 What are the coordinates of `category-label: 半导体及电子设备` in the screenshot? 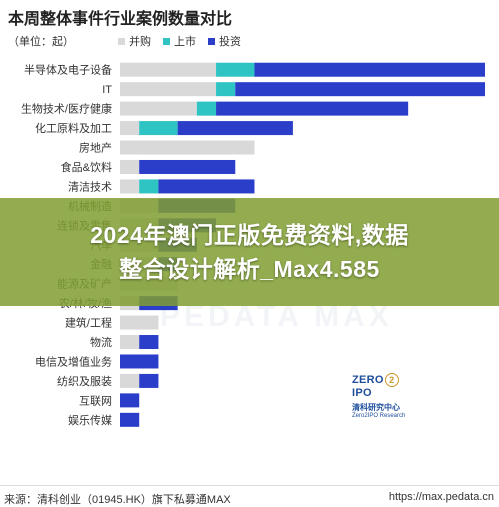 It's located at (68, 70).